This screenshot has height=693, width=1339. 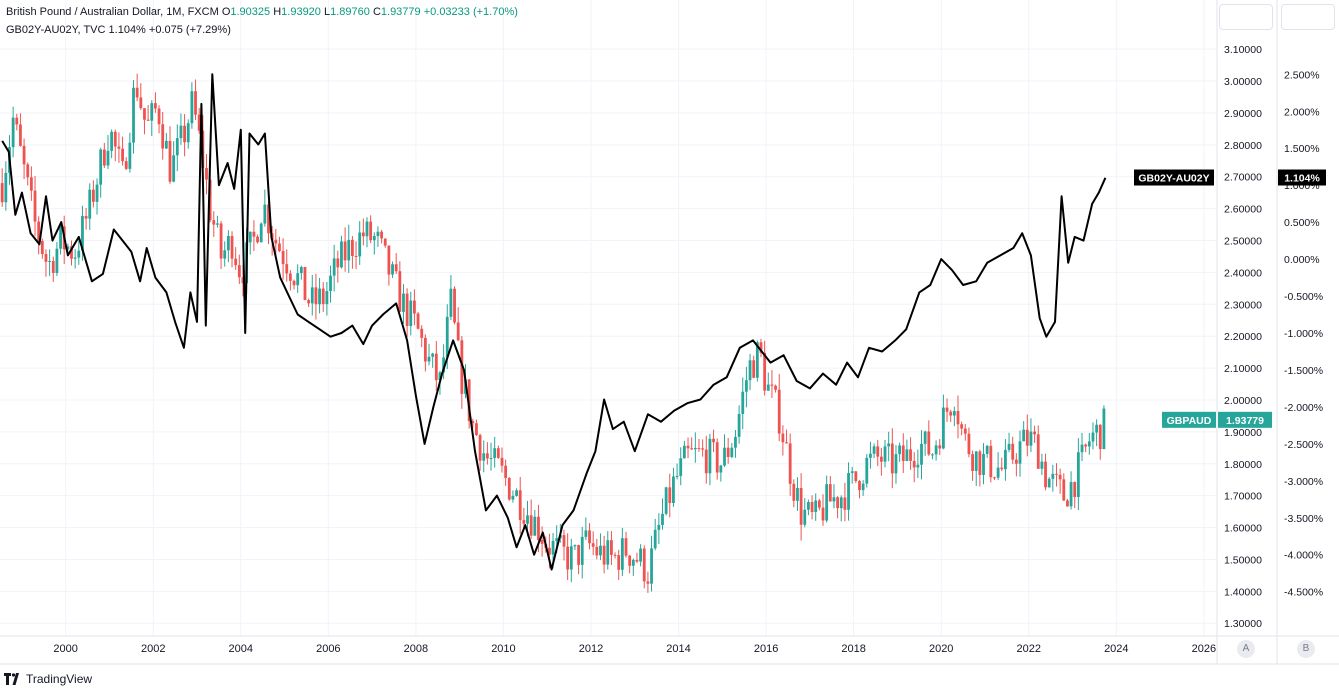 What do you see at coordinates (1243, 50) in the screenshot?
I see `price-tick-label: 3.10000` at bounding box center [1243, 50].